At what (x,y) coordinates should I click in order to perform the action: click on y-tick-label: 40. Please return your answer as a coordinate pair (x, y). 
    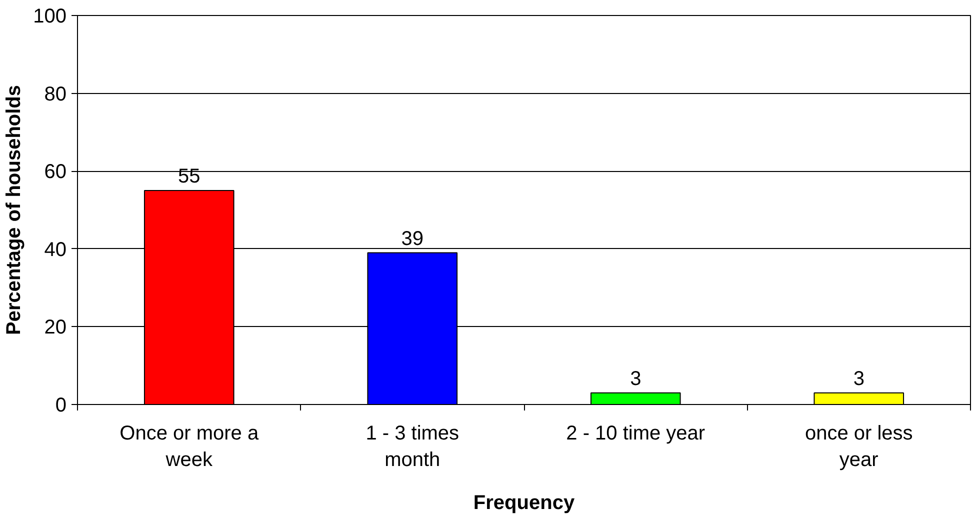
    Looking at the image, I should click on (55, 249).